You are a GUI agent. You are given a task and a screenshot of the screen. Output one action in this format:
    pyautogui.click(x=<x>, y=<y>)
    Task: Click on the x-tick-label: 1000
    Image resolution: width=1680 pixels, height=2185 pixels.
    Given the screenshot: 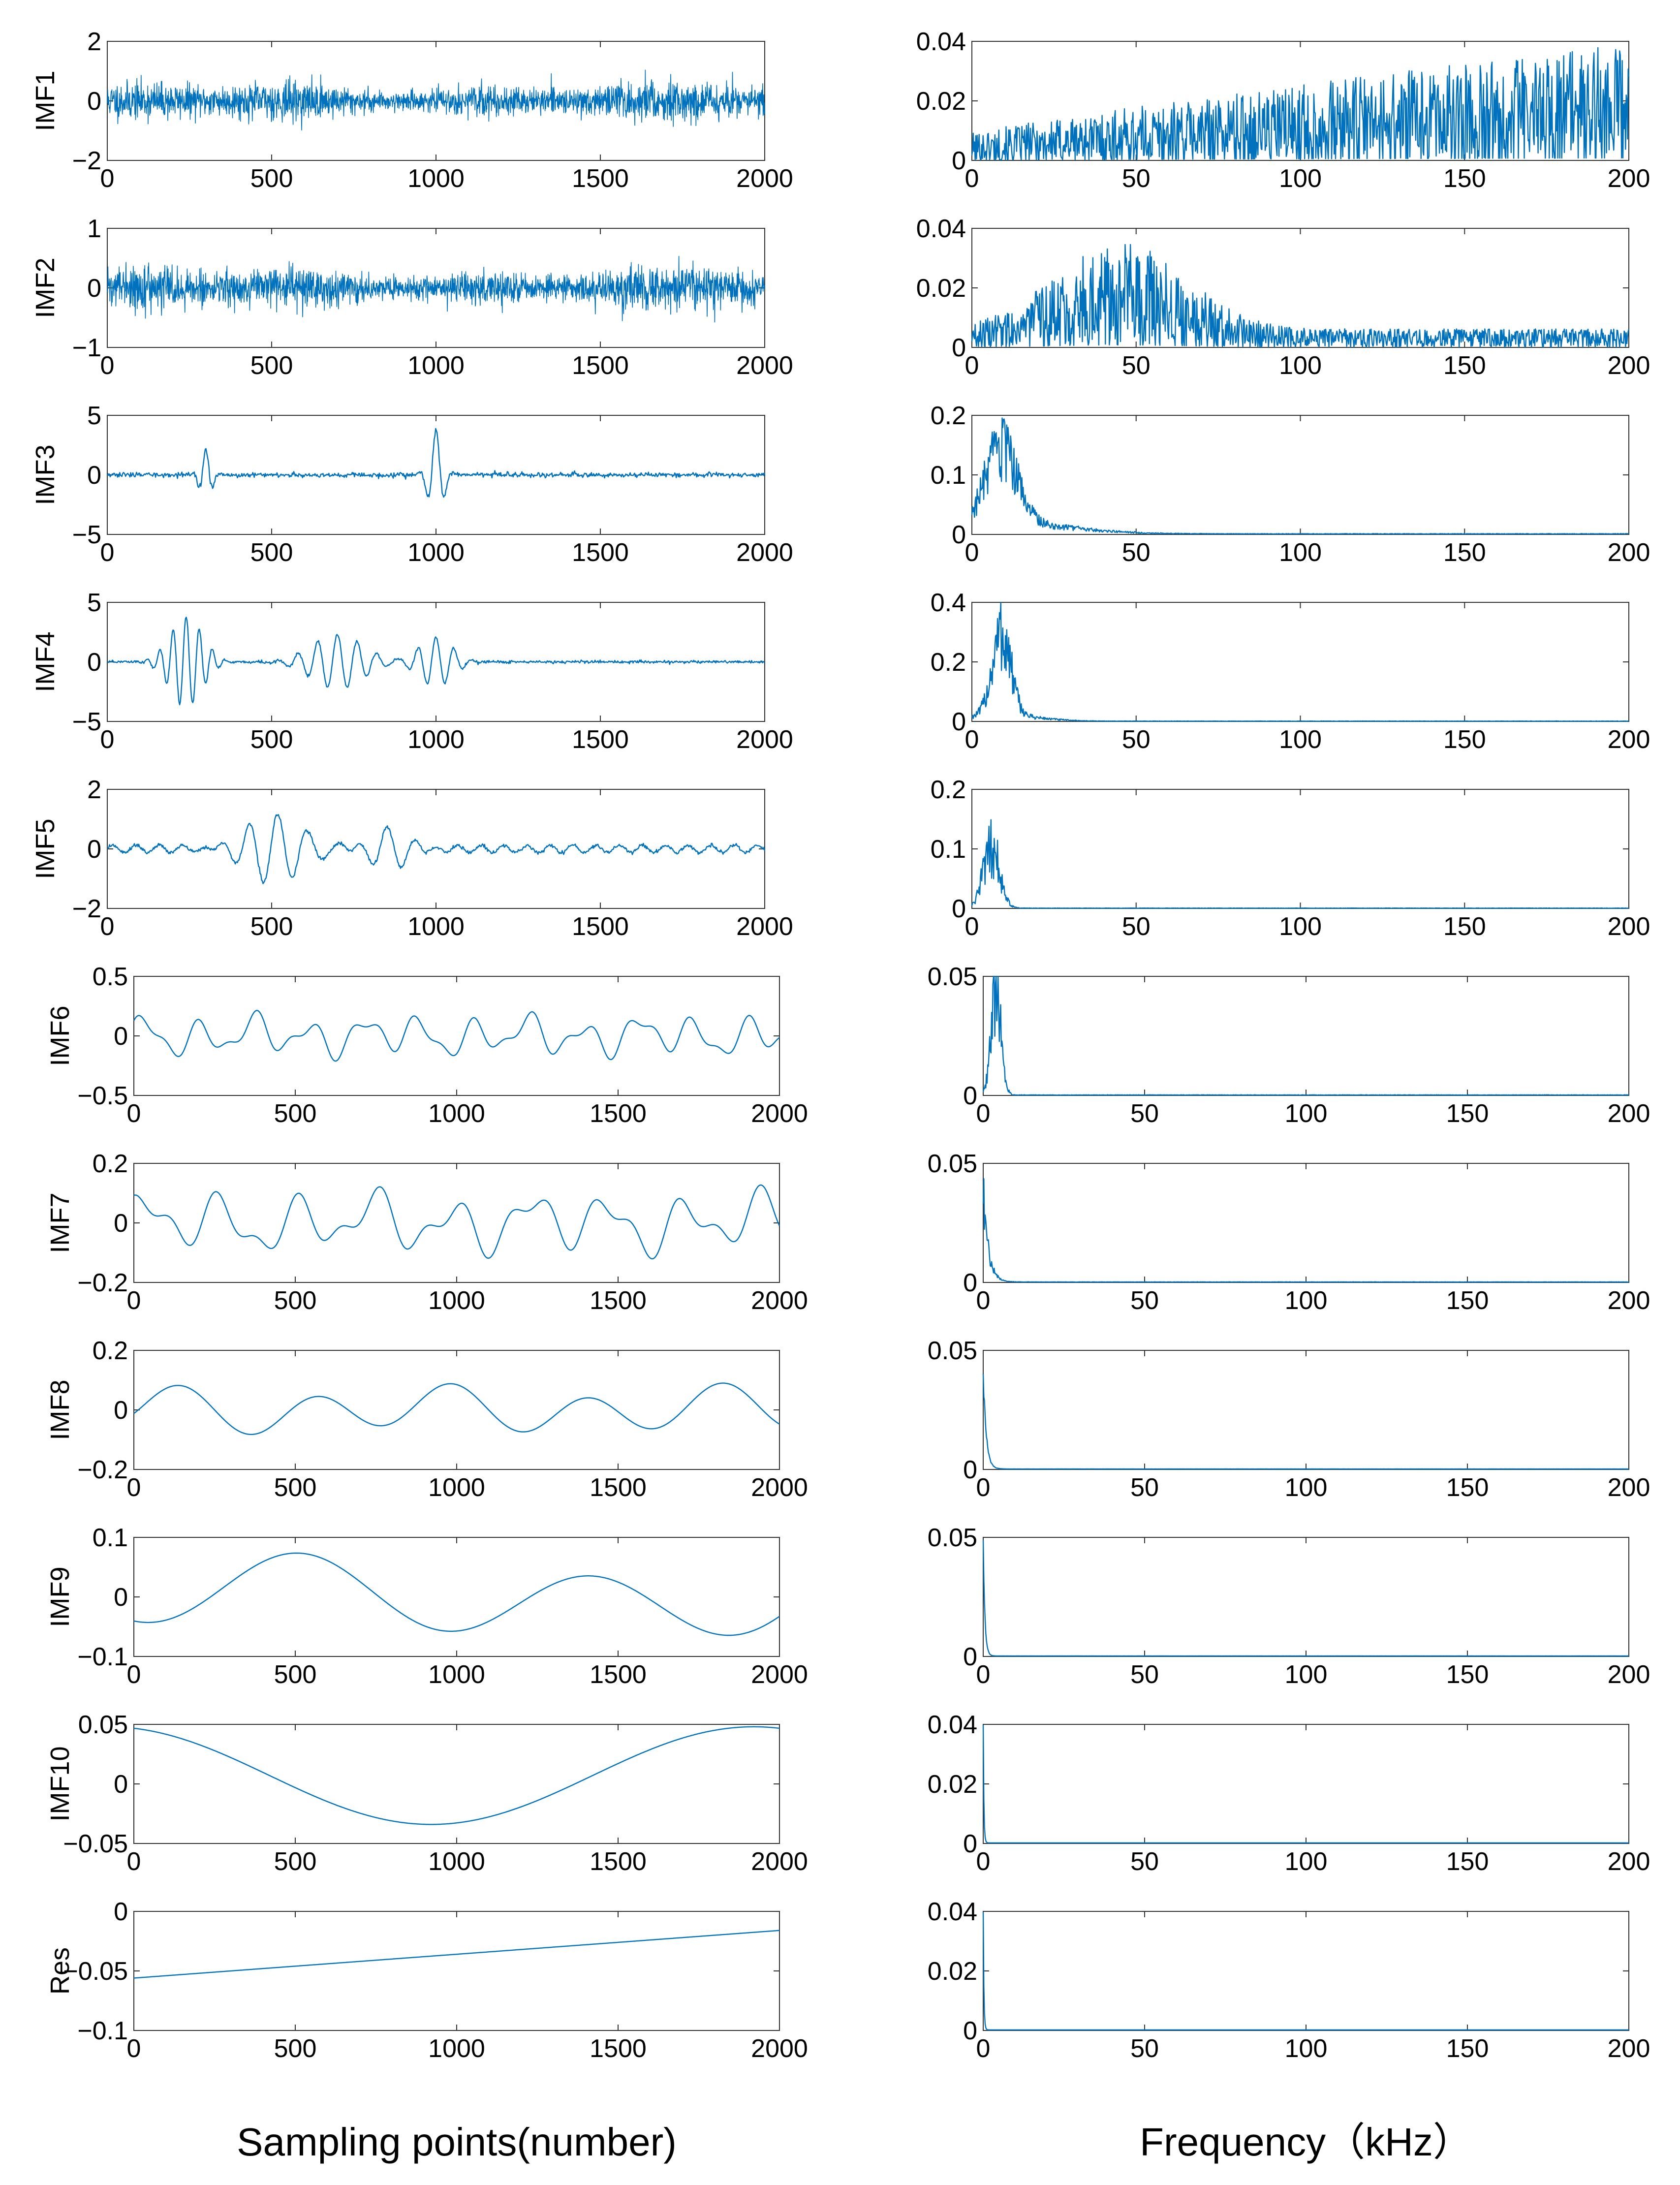 What is the action you would take?
    pyautogui.click(x=436, y=179)
    